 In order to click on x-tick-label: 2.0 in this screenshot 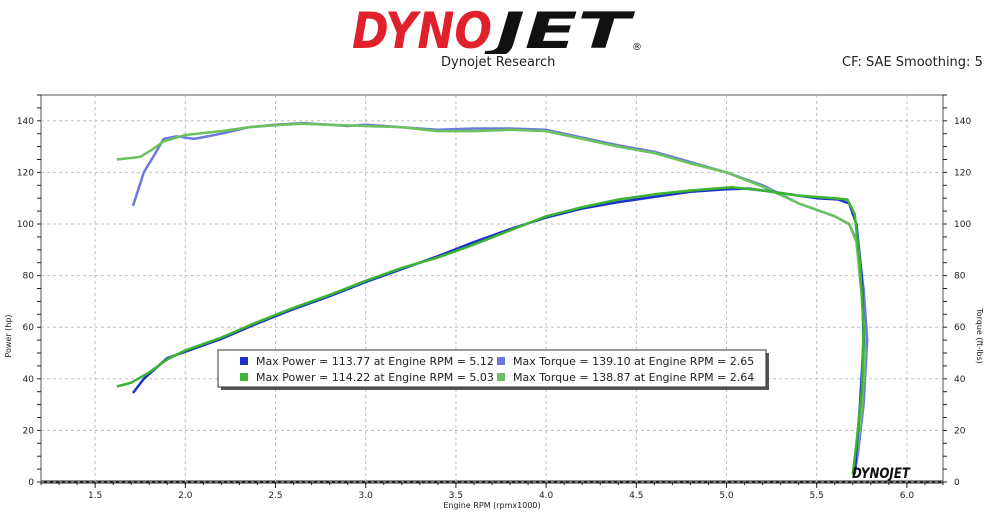, I will do `click(185, 496)`.